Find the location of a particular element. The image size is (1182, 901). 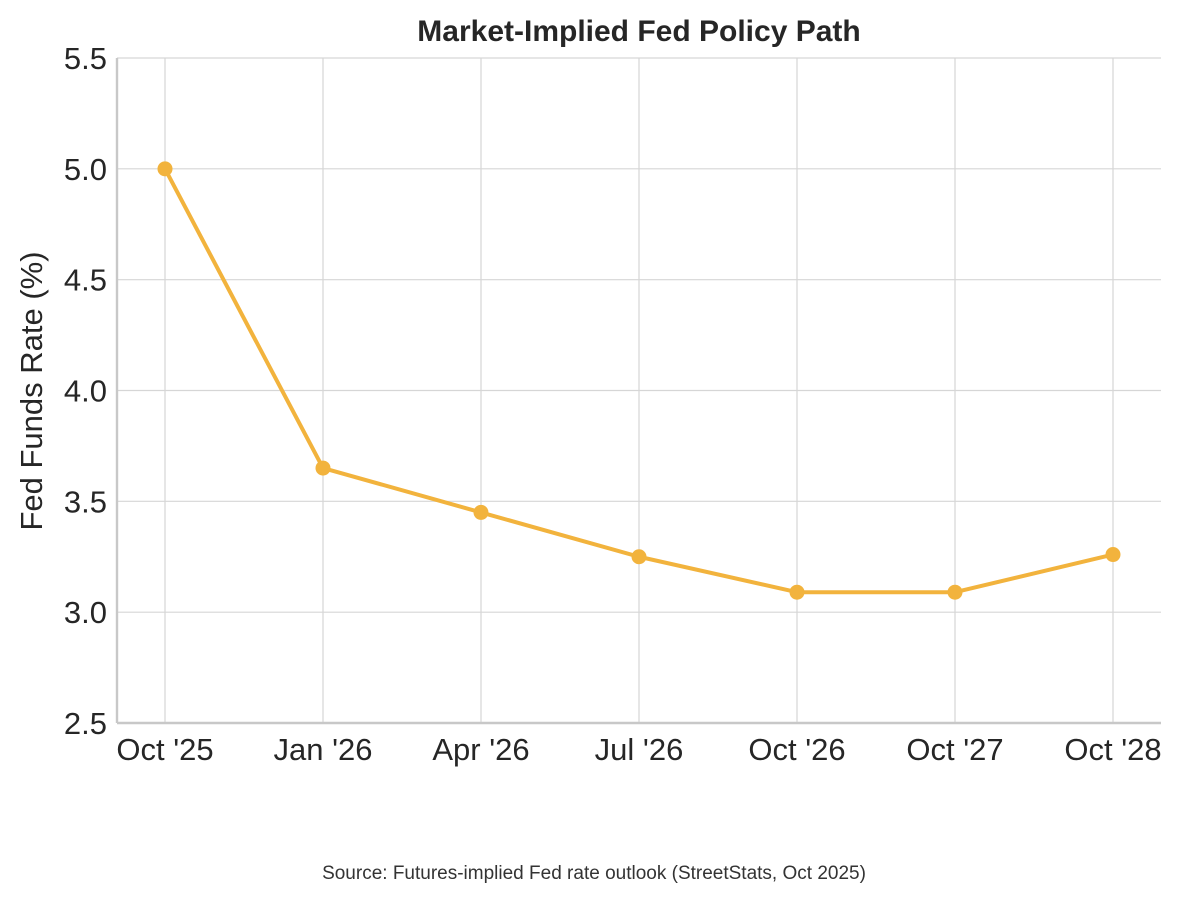

x-tick-label: Oct '26 is located at coordinates (796, 749).